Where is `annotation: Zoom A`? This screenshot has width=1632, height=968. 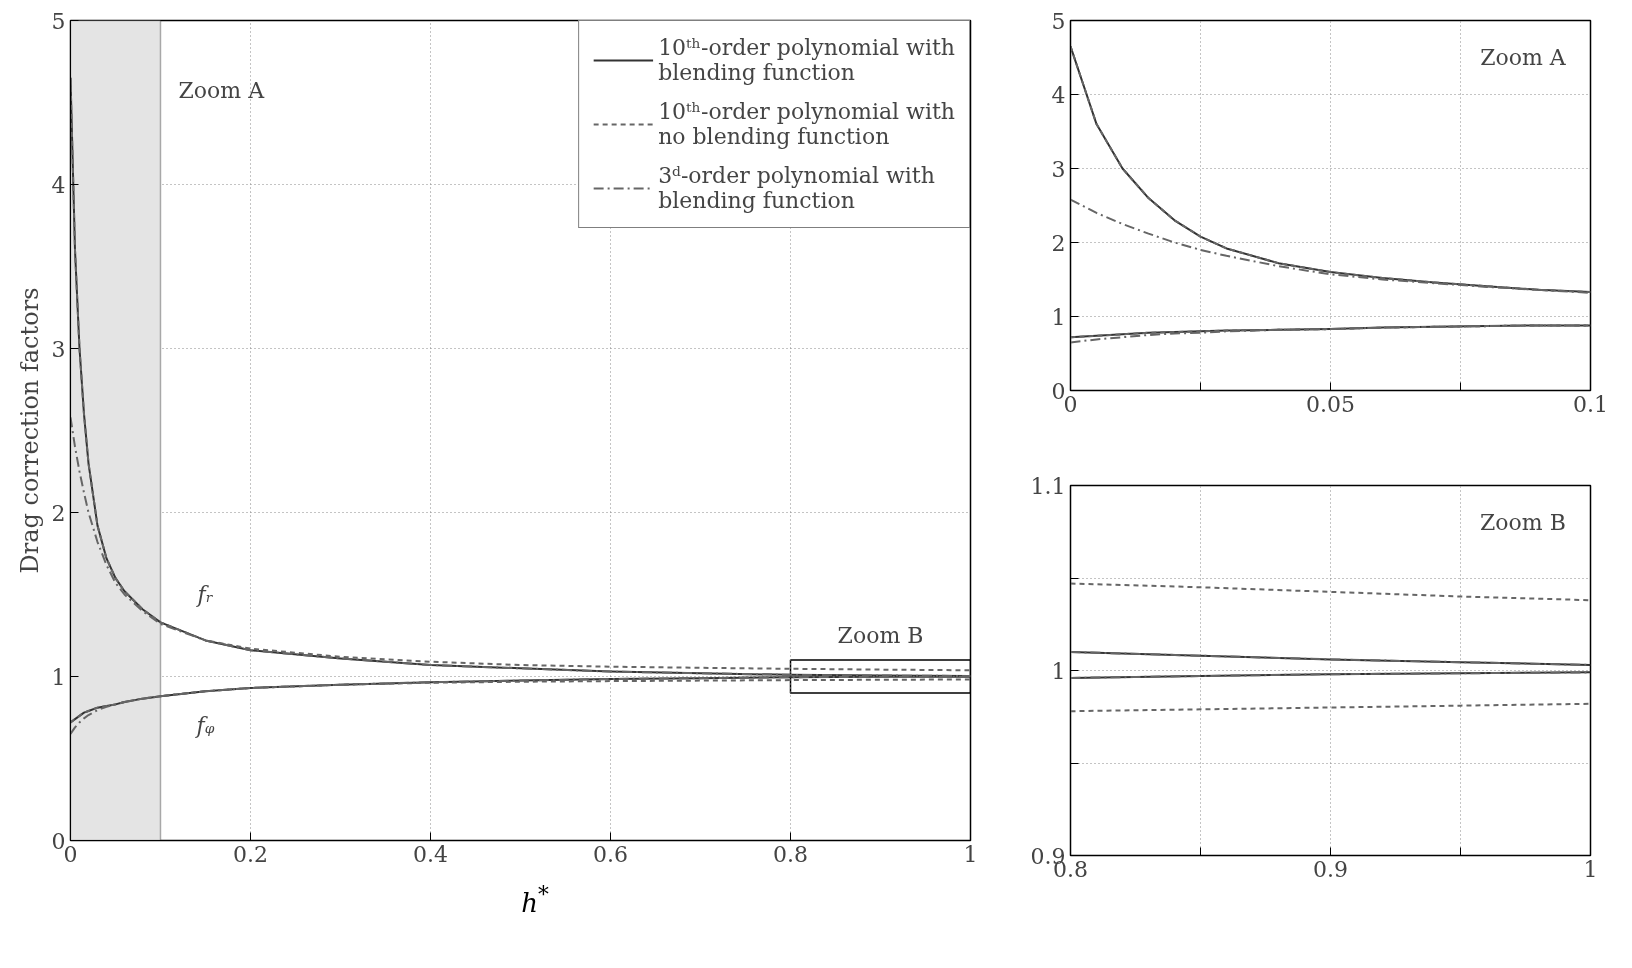 annotation: Zoom A is located at coordinates (1523, 57).